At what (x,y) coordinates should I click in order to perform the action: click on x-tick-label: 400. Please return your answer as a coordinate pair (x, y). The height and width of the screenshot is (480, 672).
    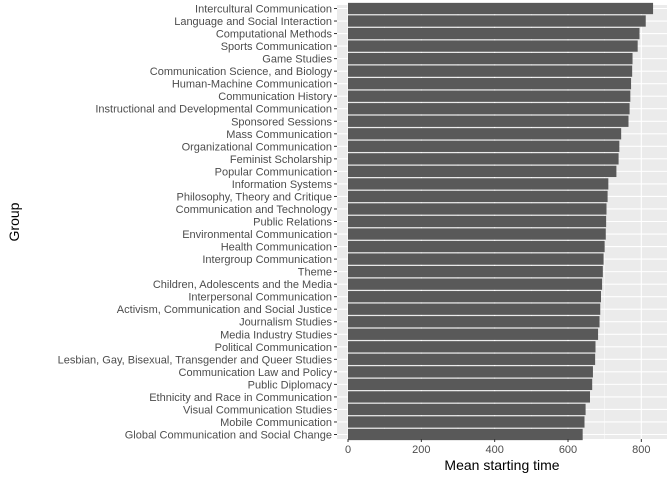
    Looking at the image, I should click on (494, 450).